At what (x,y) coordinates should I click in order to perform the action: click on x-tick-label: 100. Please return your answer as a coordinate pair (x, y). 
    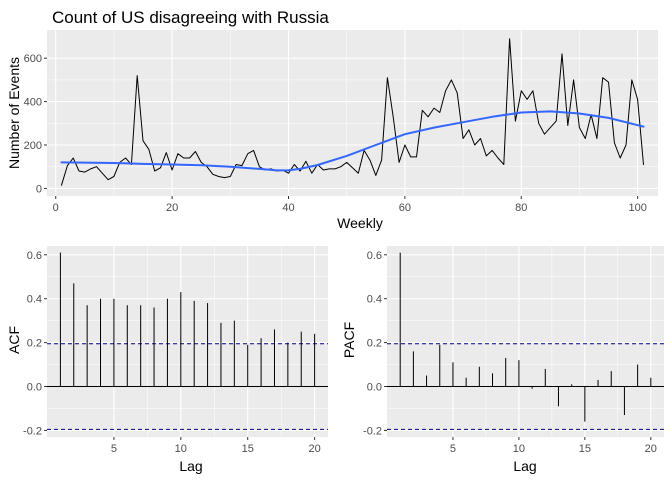
    Looking at the image, I should click on (637, 208).